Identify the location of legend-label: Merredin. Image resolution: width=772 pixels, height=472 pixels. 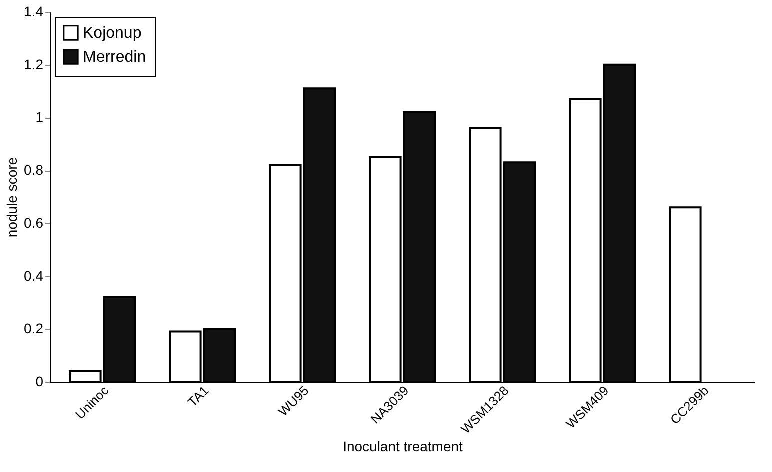
(114, 57).